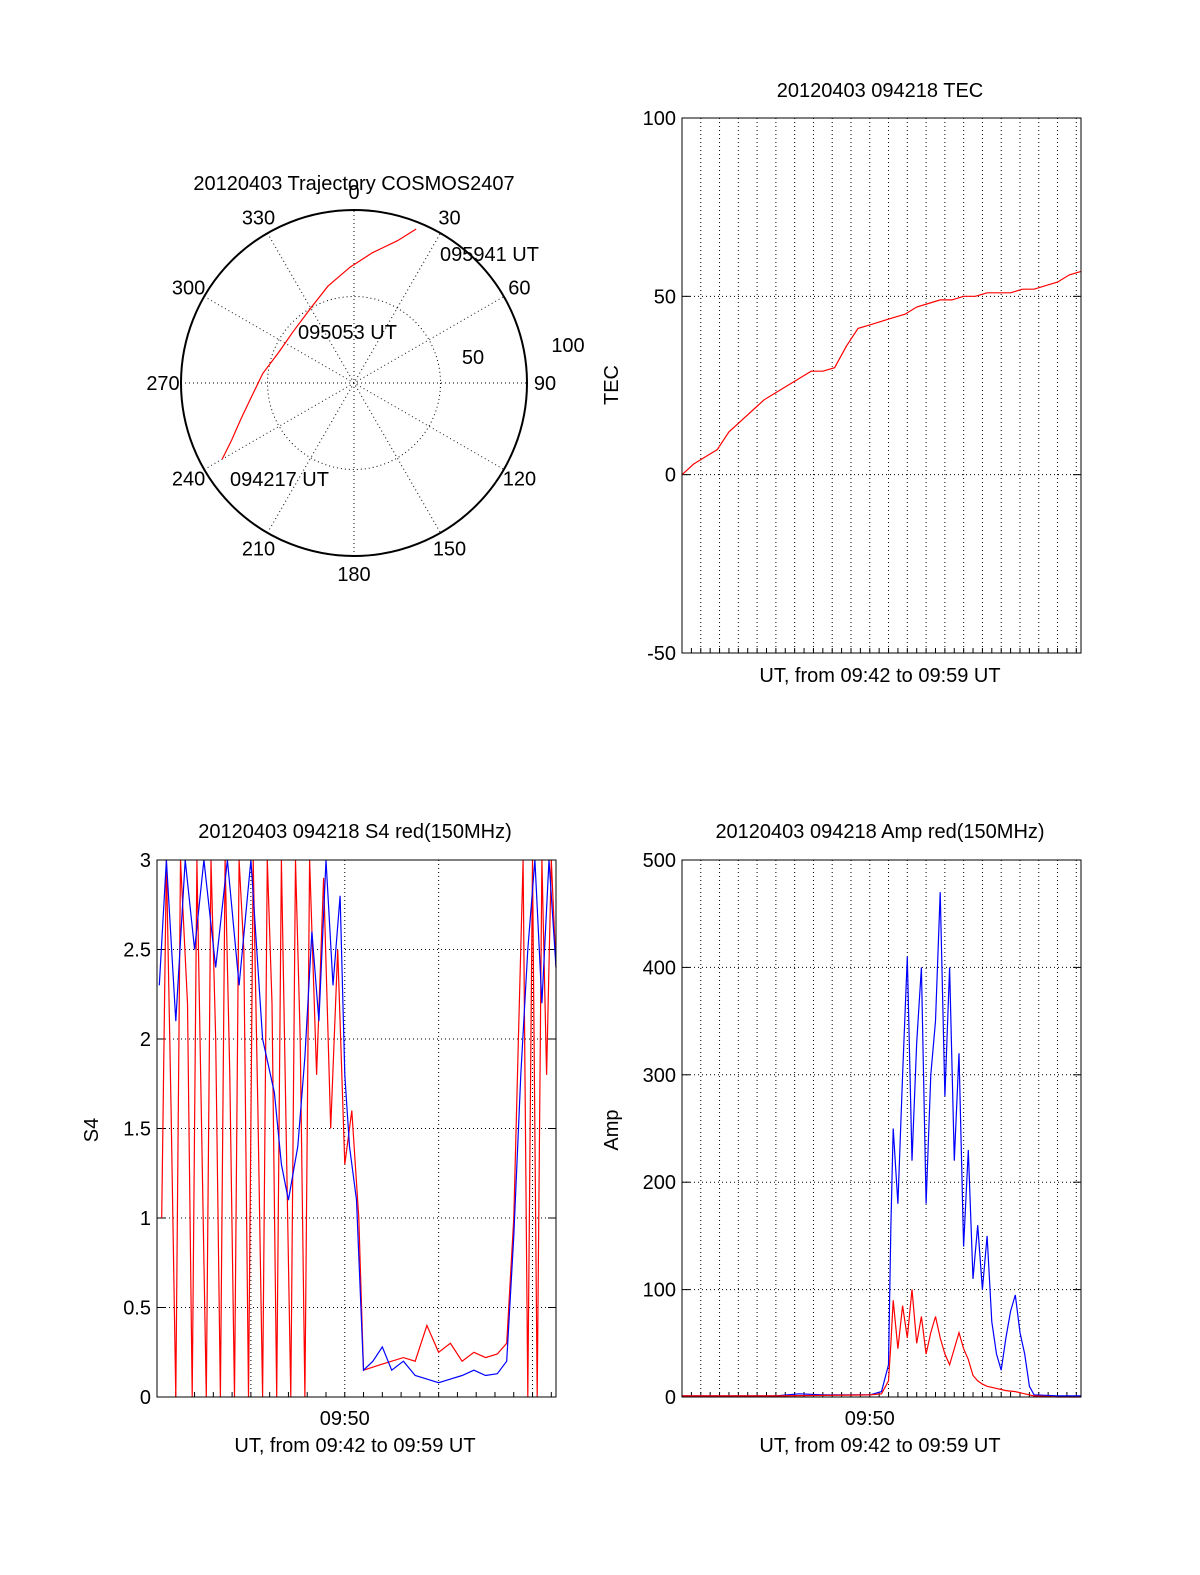  I want to click on s4-y-ticks: 0 0.5 1 1.5 2 2.5 3, so click(339, 1129).